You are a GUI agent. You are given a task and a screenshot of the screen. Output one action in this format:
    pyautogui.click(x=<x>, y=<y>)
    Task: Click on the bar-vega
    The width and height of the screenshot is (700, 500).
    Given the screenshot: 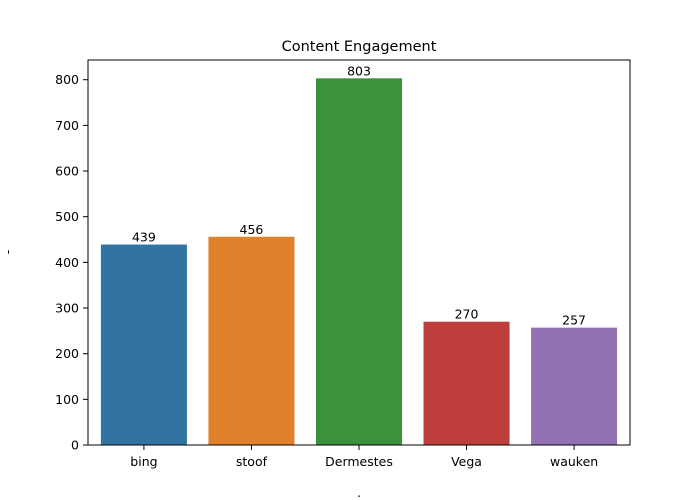 What is the action you would take?
    pyautogui.click(x=466, y=383)
    